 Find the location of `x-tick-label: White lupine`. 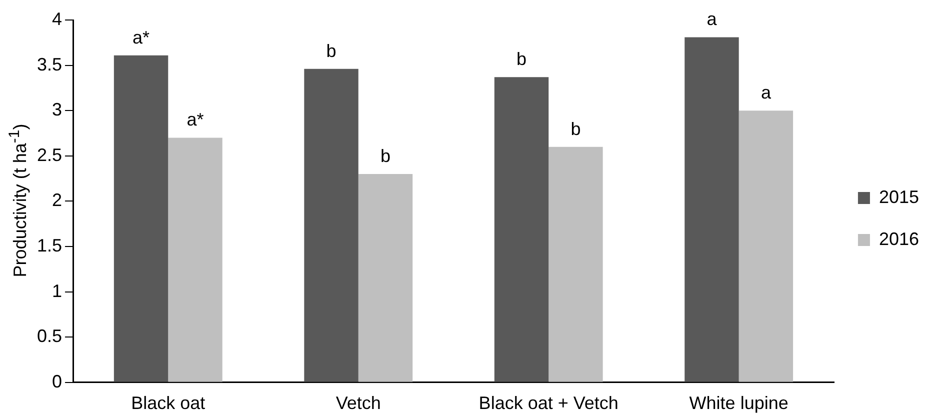

x-tick-label: White lupine is located at coordinates (738, 403).